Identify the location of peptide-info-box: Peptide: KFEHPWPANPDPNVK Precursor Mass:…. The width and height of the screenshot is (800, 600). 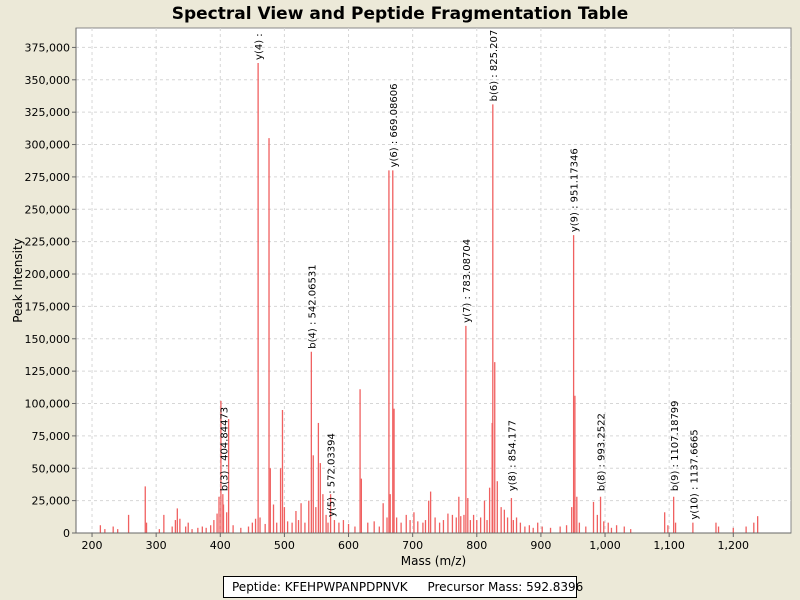
(403, 587).